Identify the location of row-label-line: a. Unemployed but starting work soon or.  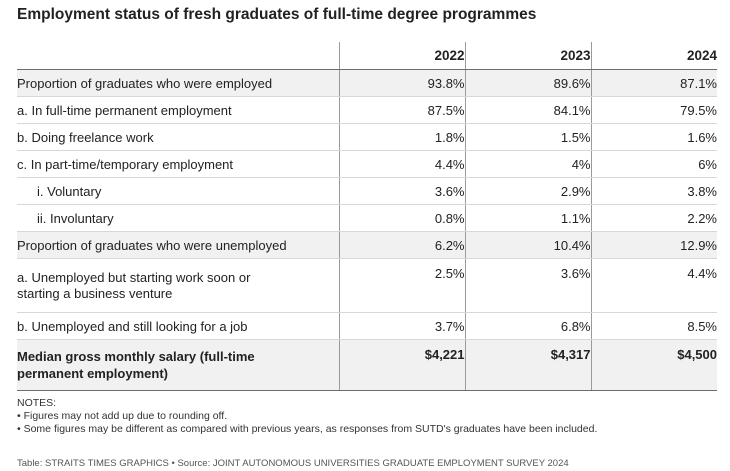
(134, 277).